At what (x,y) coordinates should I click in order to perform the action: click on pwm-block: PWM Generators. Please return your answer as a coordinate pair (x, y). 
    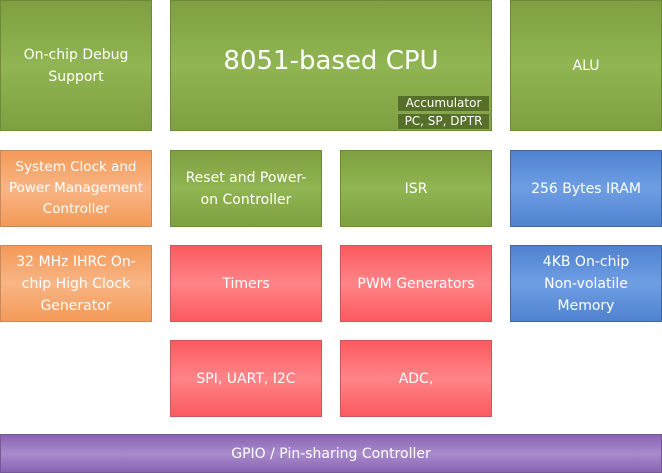
    Looking at the image, I should click on (416, 283).